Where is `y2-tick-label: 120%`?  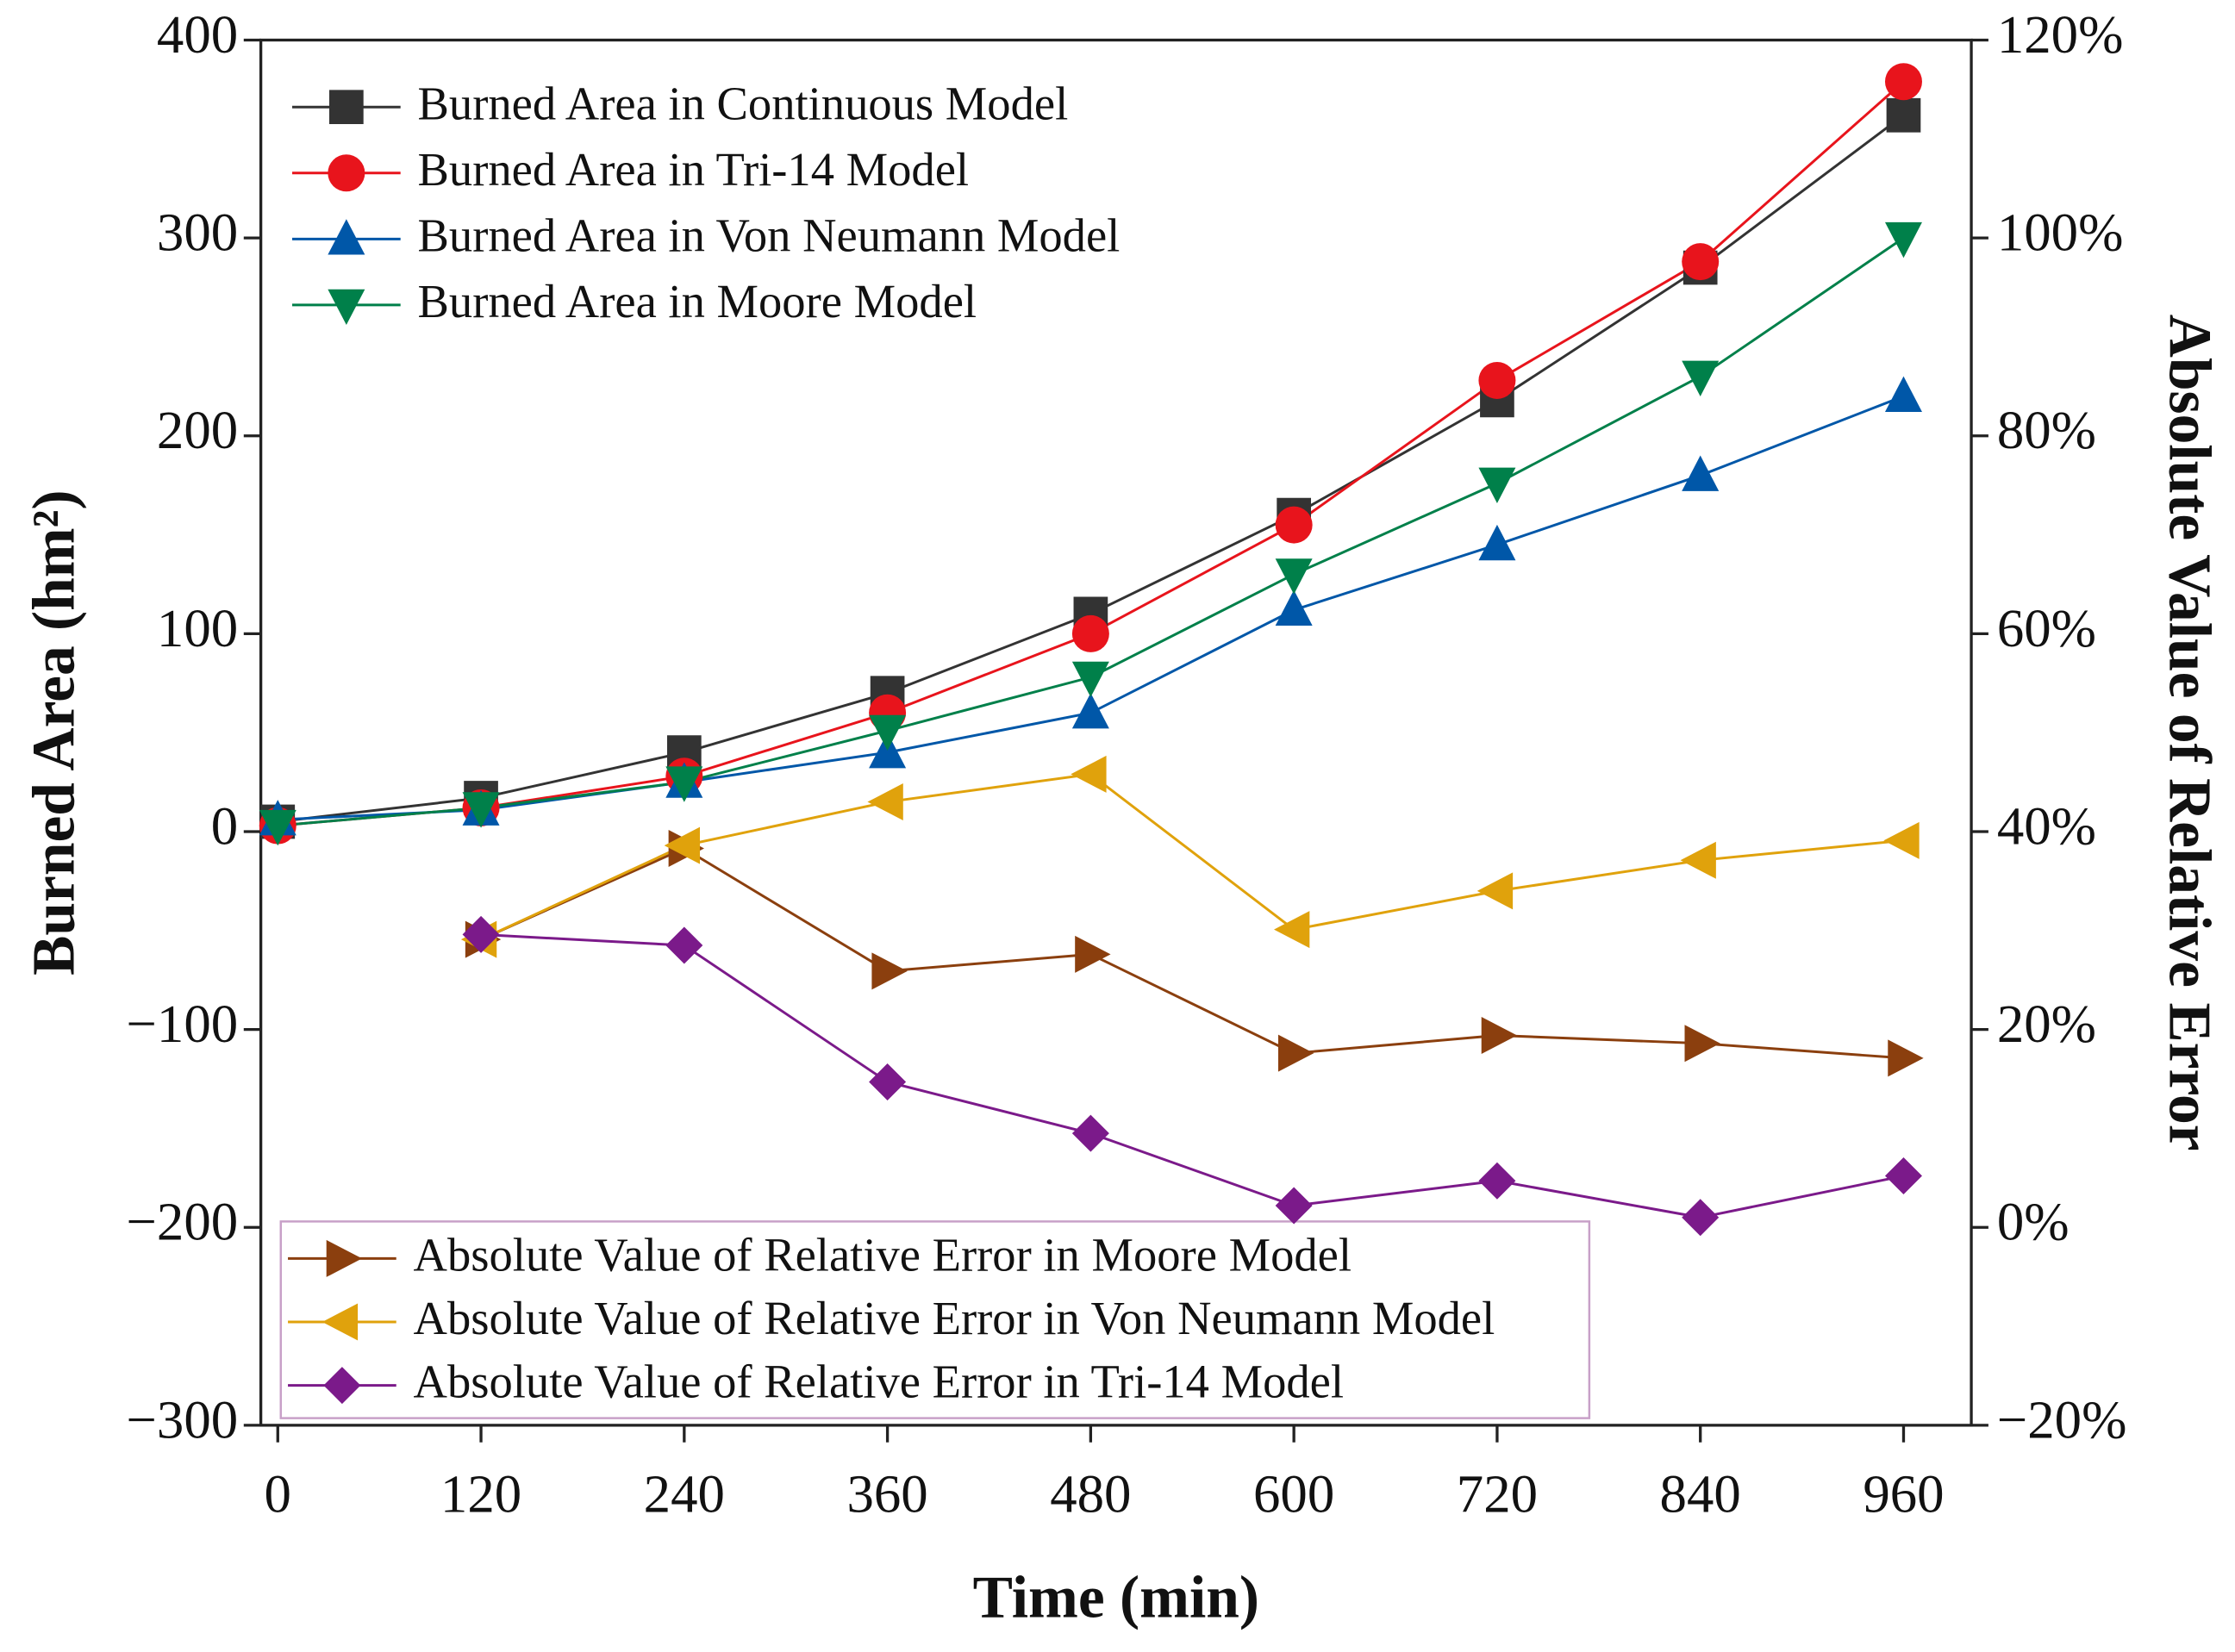 y2-tick-label: 120% is located at coordinates (2060, 34).